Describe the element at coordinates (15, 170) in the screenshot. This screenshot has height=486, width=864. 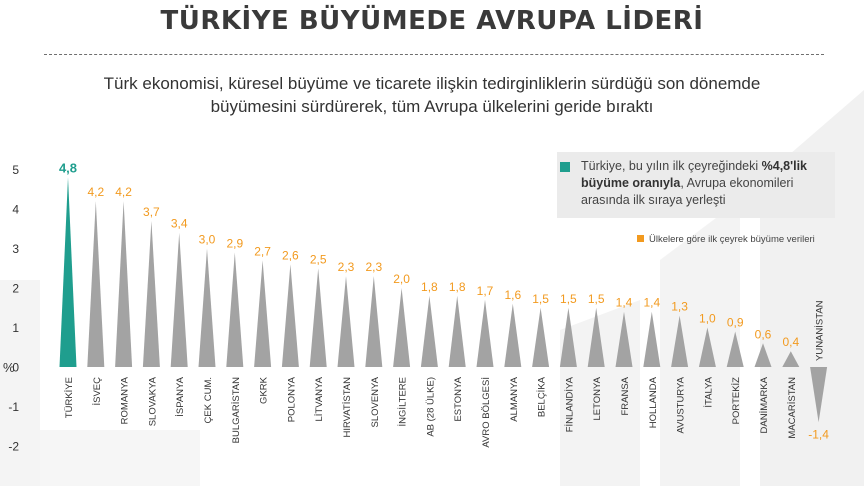
I see `y-tick-label: 5` at that location.